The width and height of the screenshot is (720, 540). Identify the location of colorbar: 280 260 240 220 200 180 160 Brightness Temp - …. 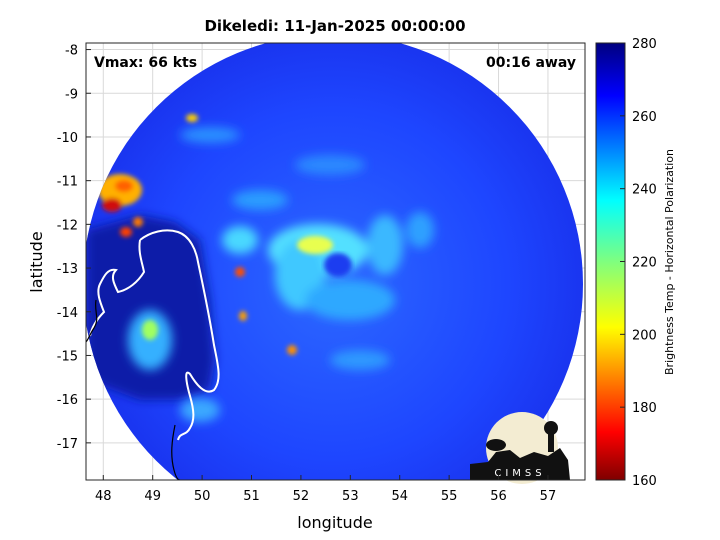
(635, 263).